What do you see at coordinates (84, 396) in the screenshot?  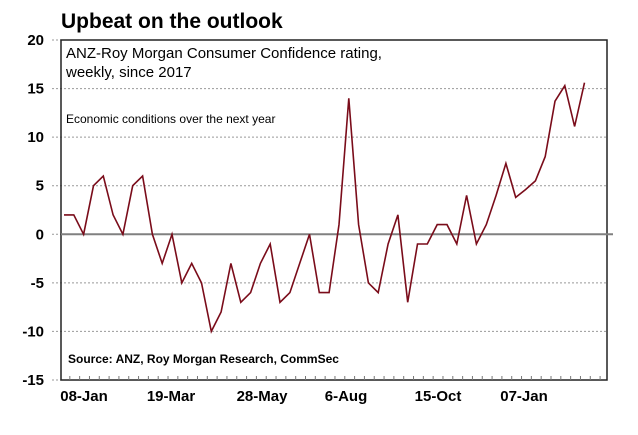 I see `x-tick-label: 08-Jan` at bounding box center [84, 396].